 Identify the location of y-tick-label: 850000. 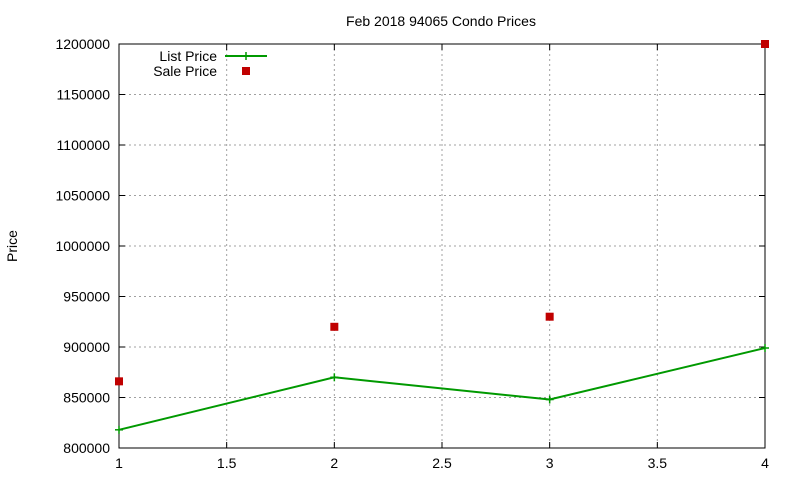
(86, 398).